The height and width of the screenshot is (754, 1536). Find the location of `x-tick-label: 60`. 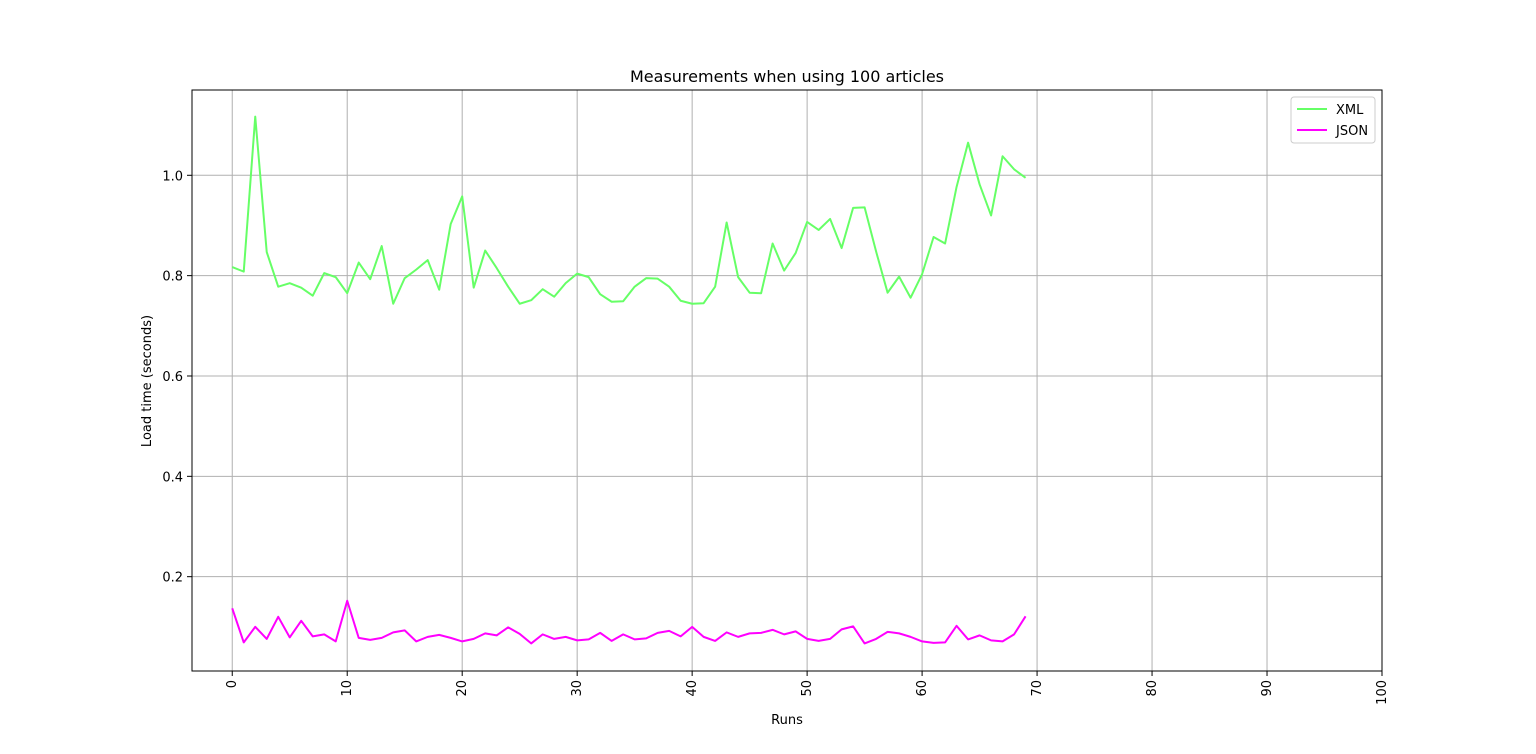

x-tick-label: 60 is located at coordinates (922, 688).